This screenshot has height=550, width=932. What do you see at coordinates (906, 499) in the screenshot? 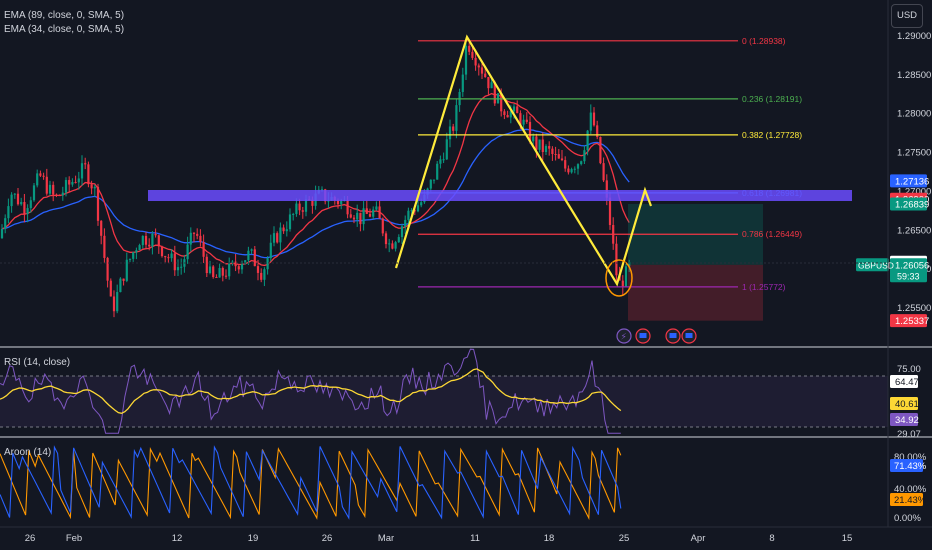
I see `aroon-badge` at bounding box center [906, 499].